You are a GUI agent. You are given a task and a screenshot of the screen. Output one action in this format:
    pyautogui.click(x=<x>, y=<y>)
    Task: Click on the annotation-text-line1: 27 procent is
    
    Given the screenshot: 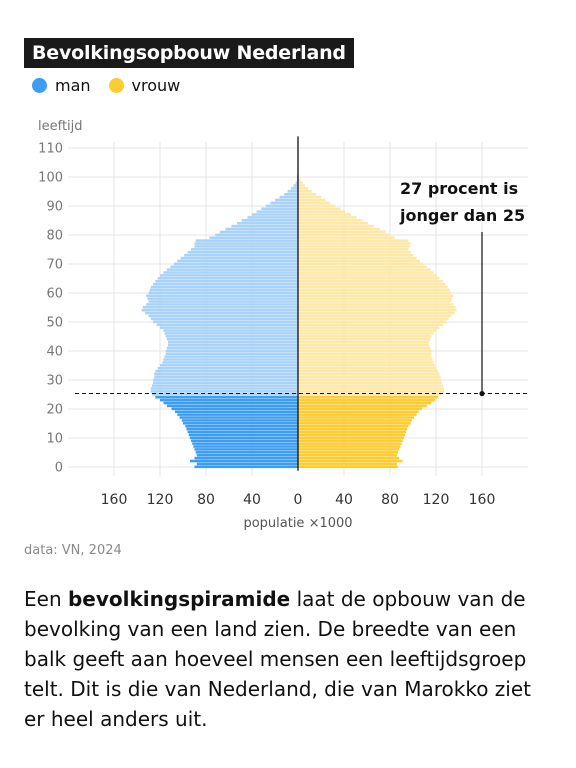 What is the action you would take?
    pyautogui.click(x=459, y=188)
    